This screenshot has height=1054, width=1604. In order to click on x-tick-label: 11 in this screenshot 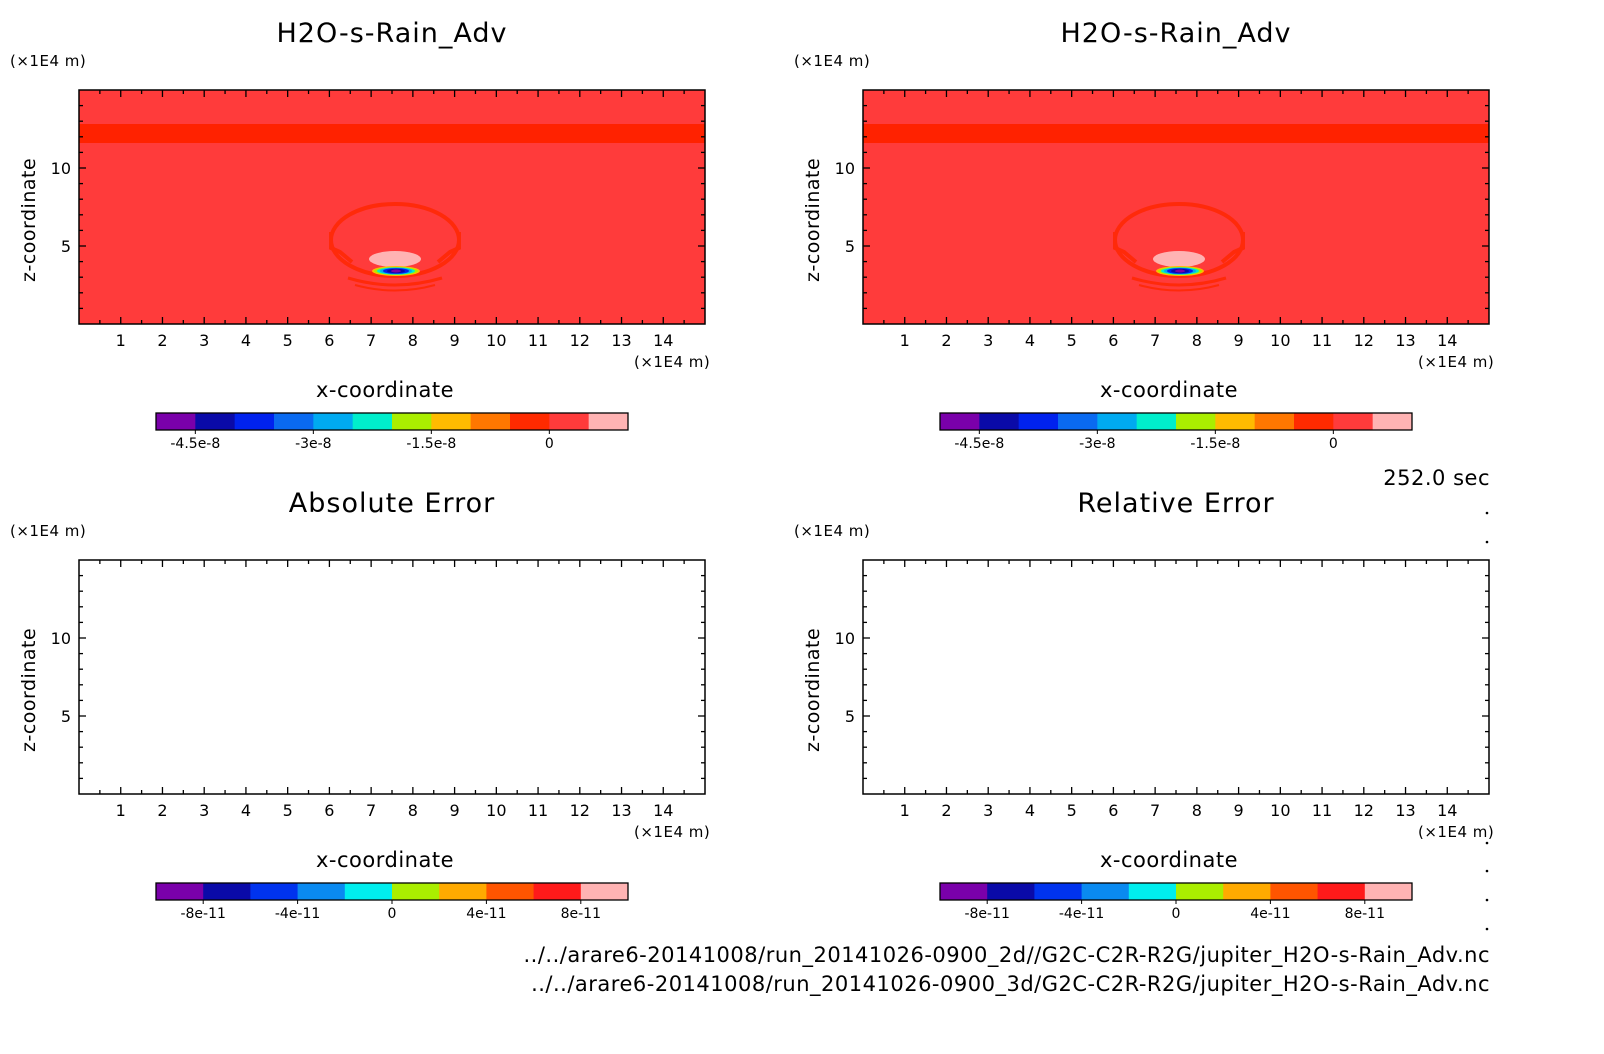, I will do `click(1322, 340)`.